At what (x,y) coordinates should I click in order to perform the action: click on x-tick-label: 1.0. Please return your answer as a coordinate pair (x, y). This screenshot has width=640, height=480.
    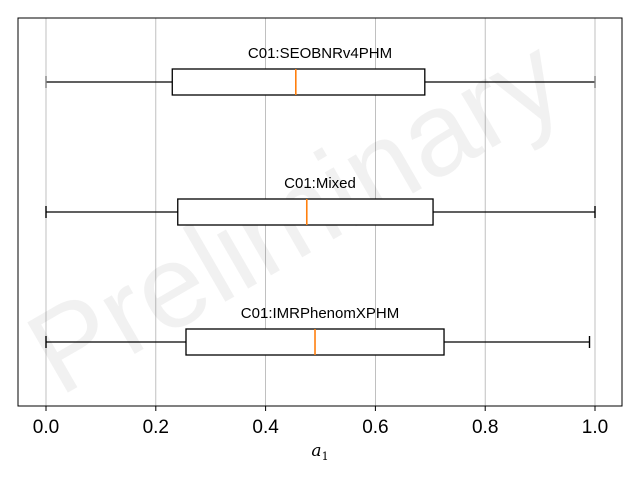
    Looking at the image, I should click on (595, 427).